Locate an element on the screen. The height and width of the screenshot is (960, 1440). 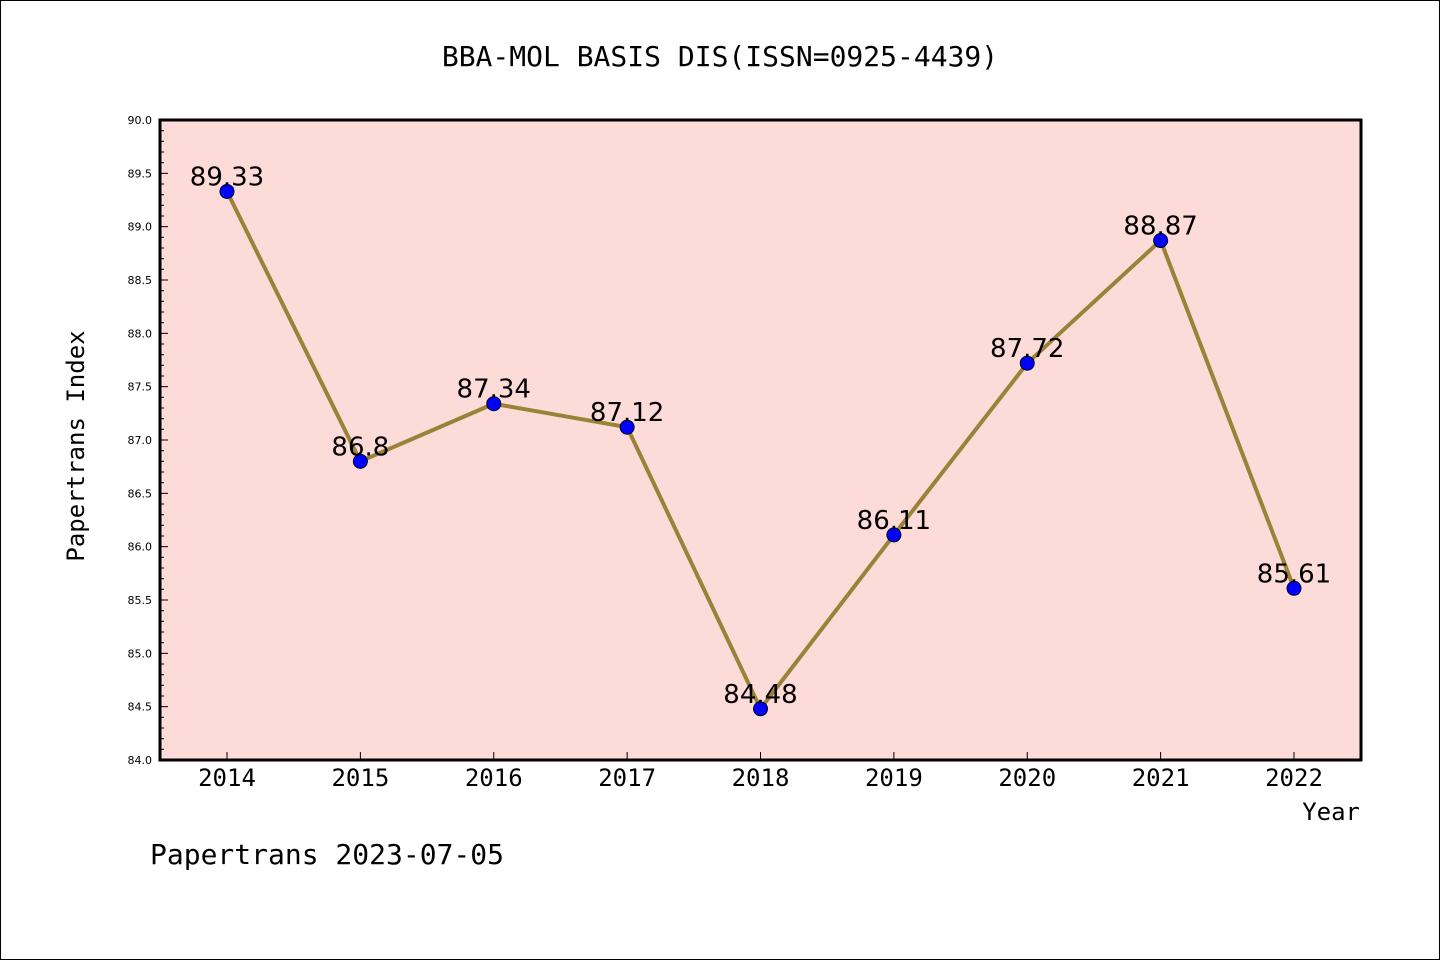
data-label: 85.61 is located at coordinates (1294, 574).